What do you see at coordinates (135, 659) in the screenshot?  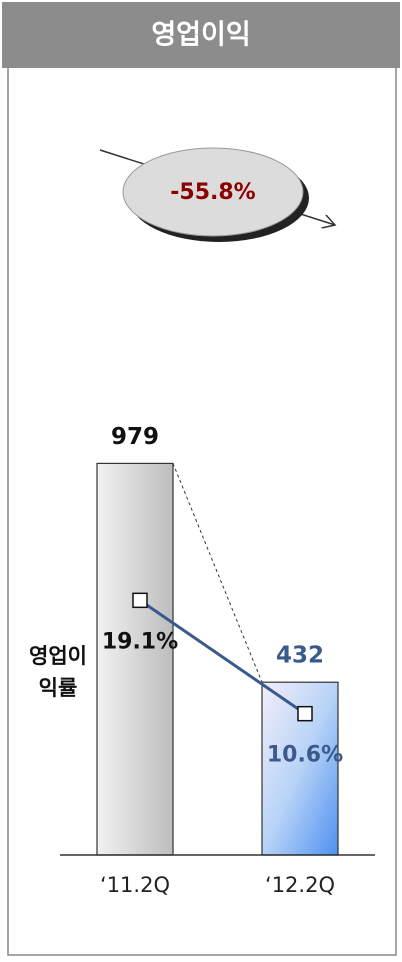 I see `bar` at bounding box center [135, 659].